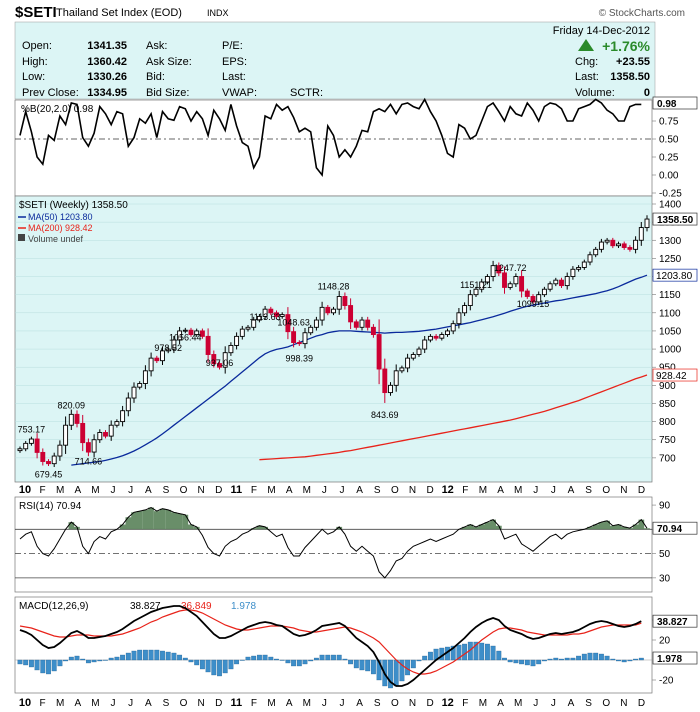 This screenshot has height=712, width=700. Describe the element at coordinates (448, 703) in the screenshot. I see `x-tick-label: 12` at that location.